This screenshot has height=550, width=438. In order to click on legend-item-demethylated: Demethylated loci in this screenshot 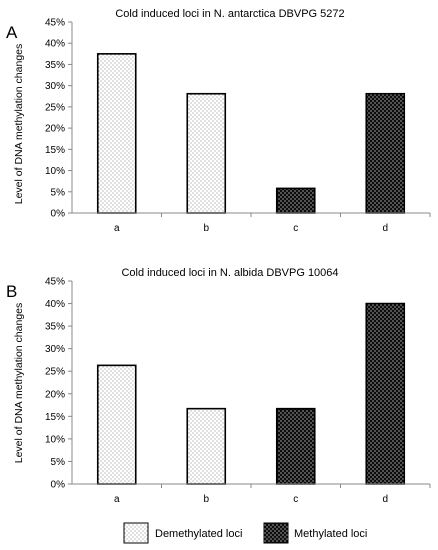, I will do `click(182, 533)`.